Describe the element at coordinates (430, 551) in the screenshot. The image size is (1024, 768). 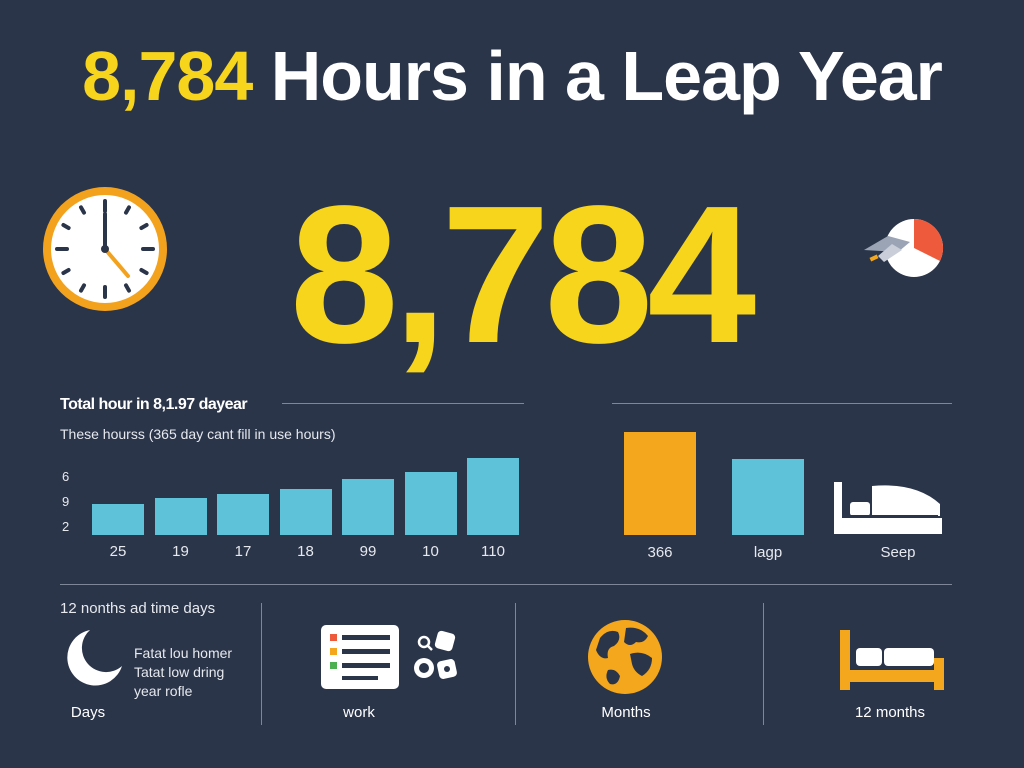
I see `x-tick-label: 10` at that location.